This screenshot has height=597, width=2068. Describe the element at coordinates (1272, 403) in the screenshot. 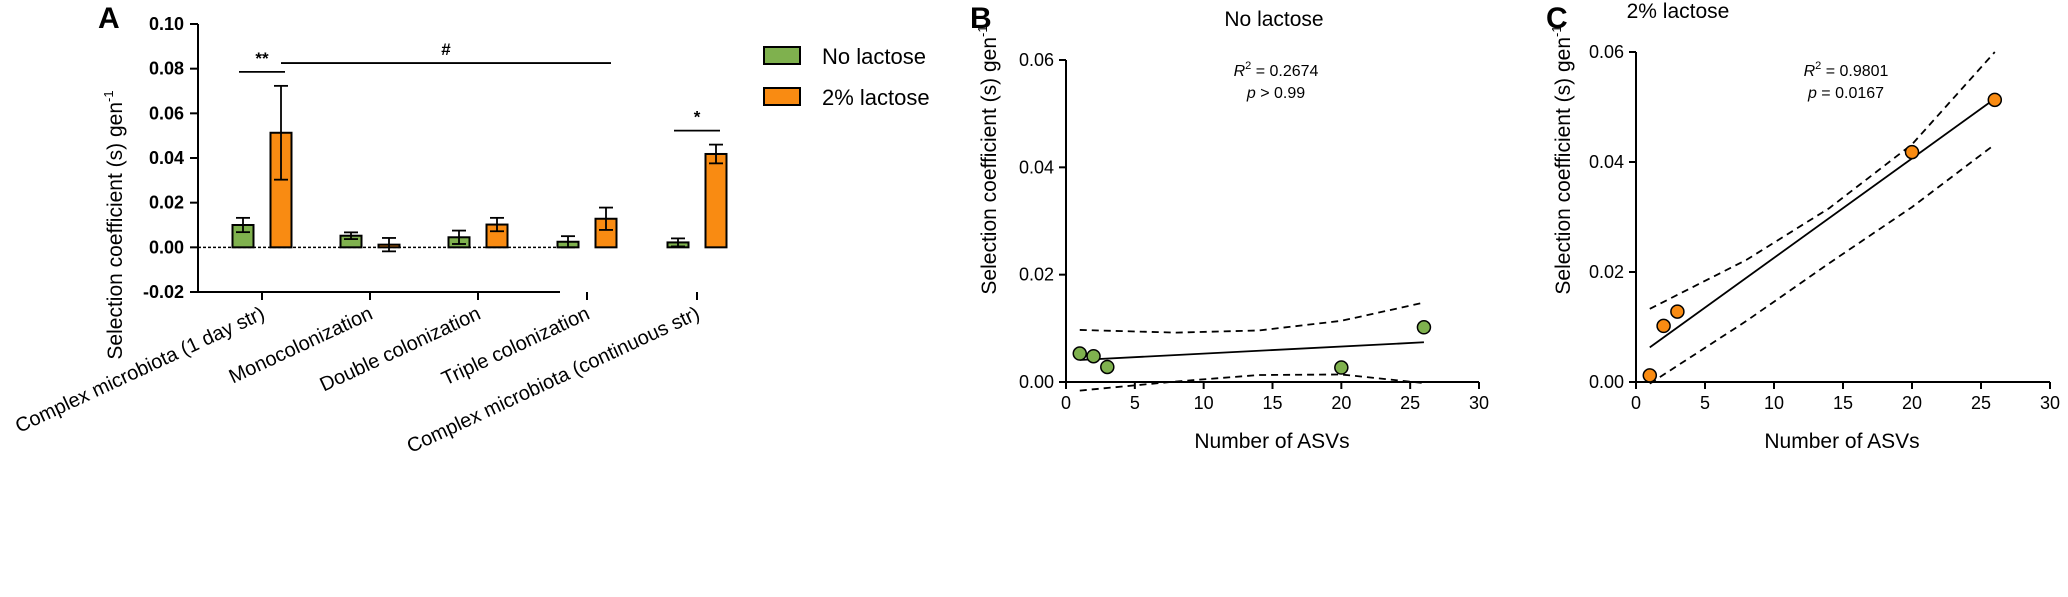

I see `panel-b-x-tick-label: 15` at that location.